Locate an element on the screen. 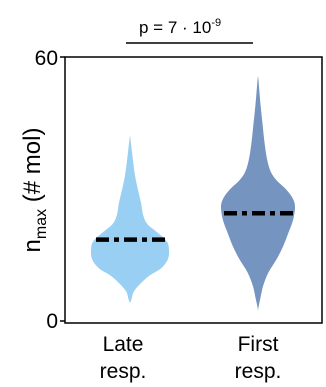 The height and width of the screenshot is (387, 326). y-axis-label: nmax (# mol) is located at coordinates (34, 190).